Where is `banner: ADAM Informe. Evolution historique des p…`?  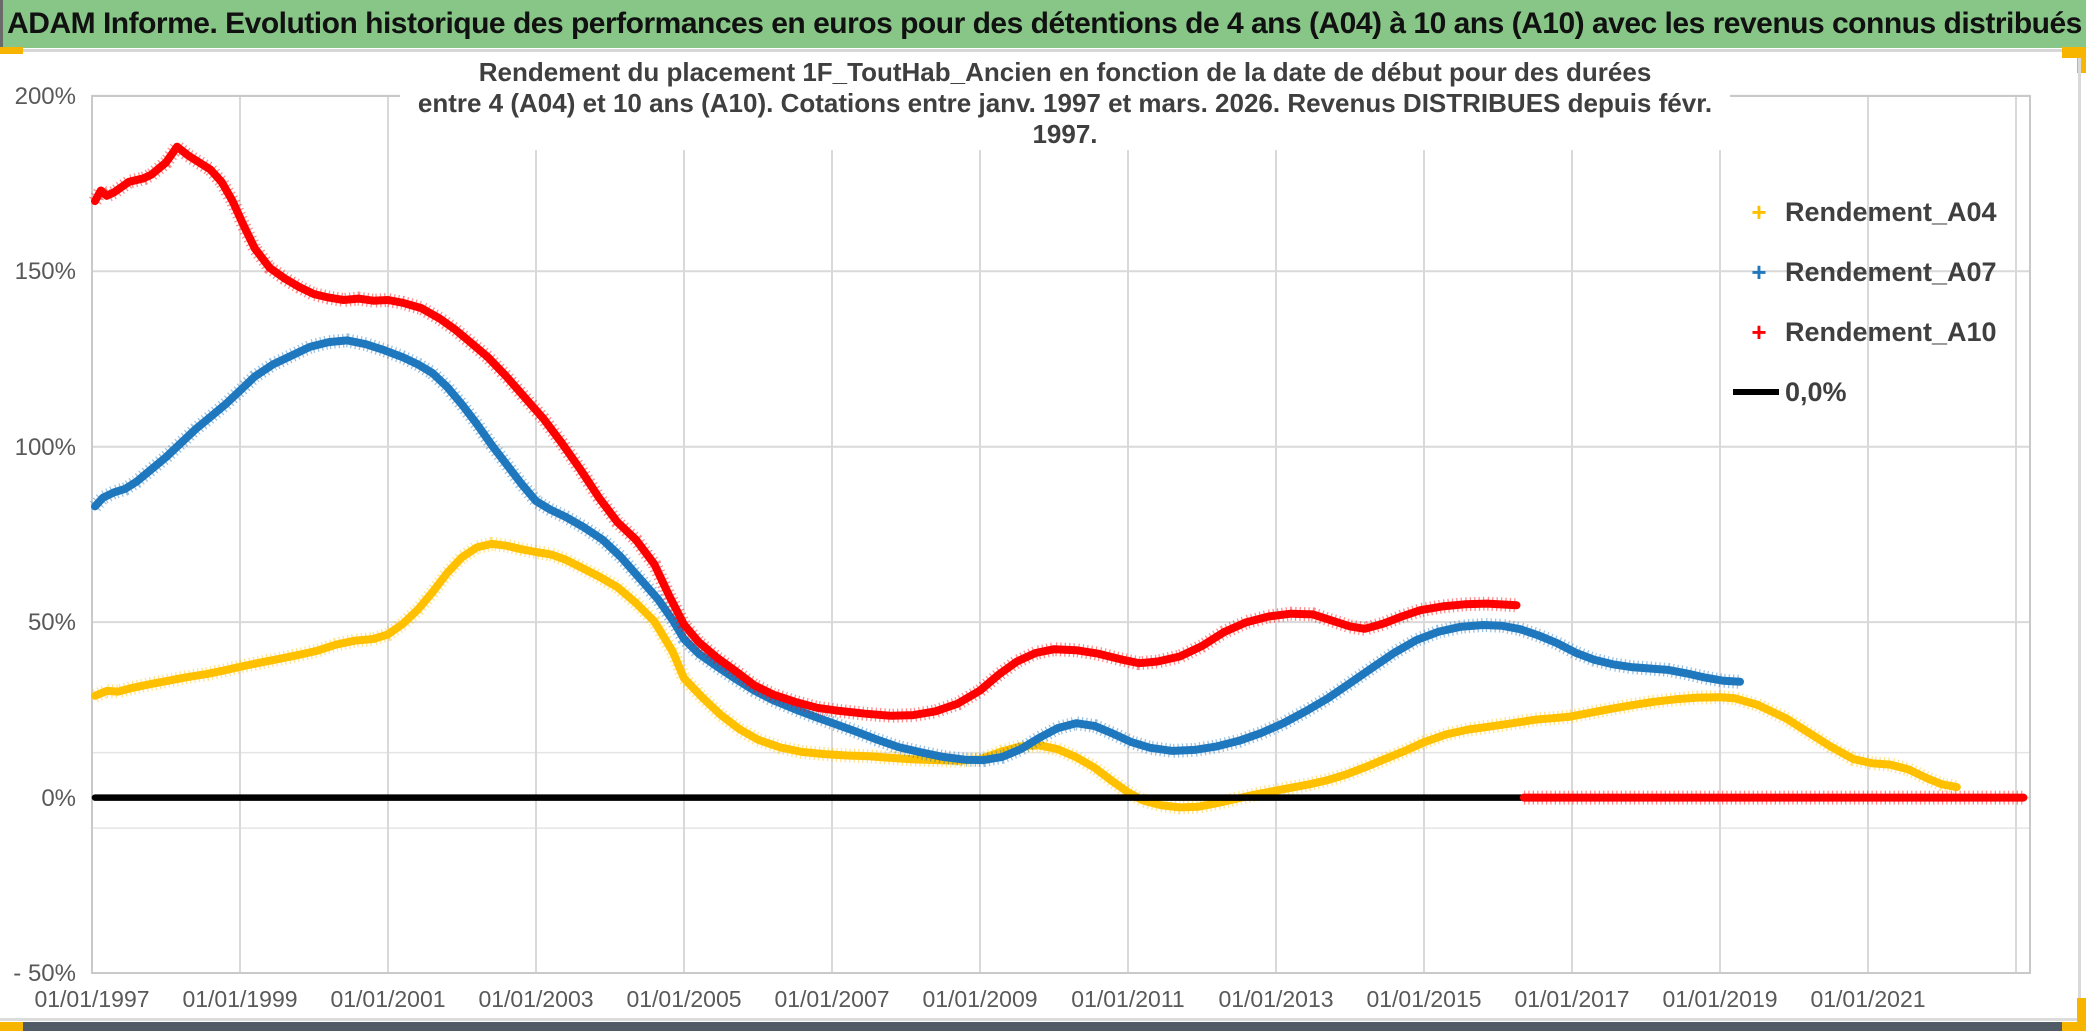 banner: ADAM Informe. Evolution historique des p… is located at coordinates (1043, 24).